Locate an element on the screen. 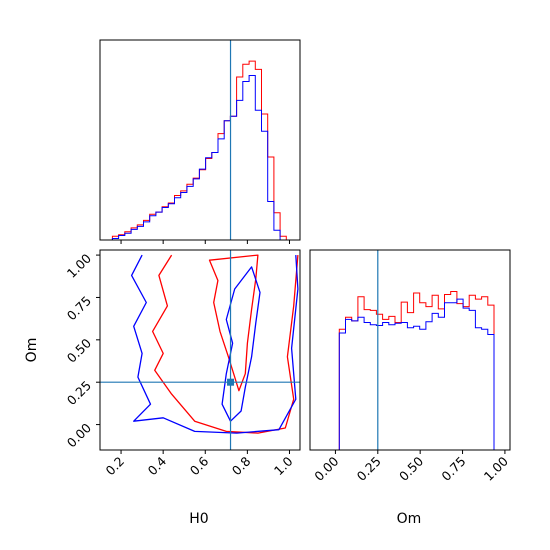 The image size is (550, 550). h0-hist-frame is located at coordinates (200, 140).